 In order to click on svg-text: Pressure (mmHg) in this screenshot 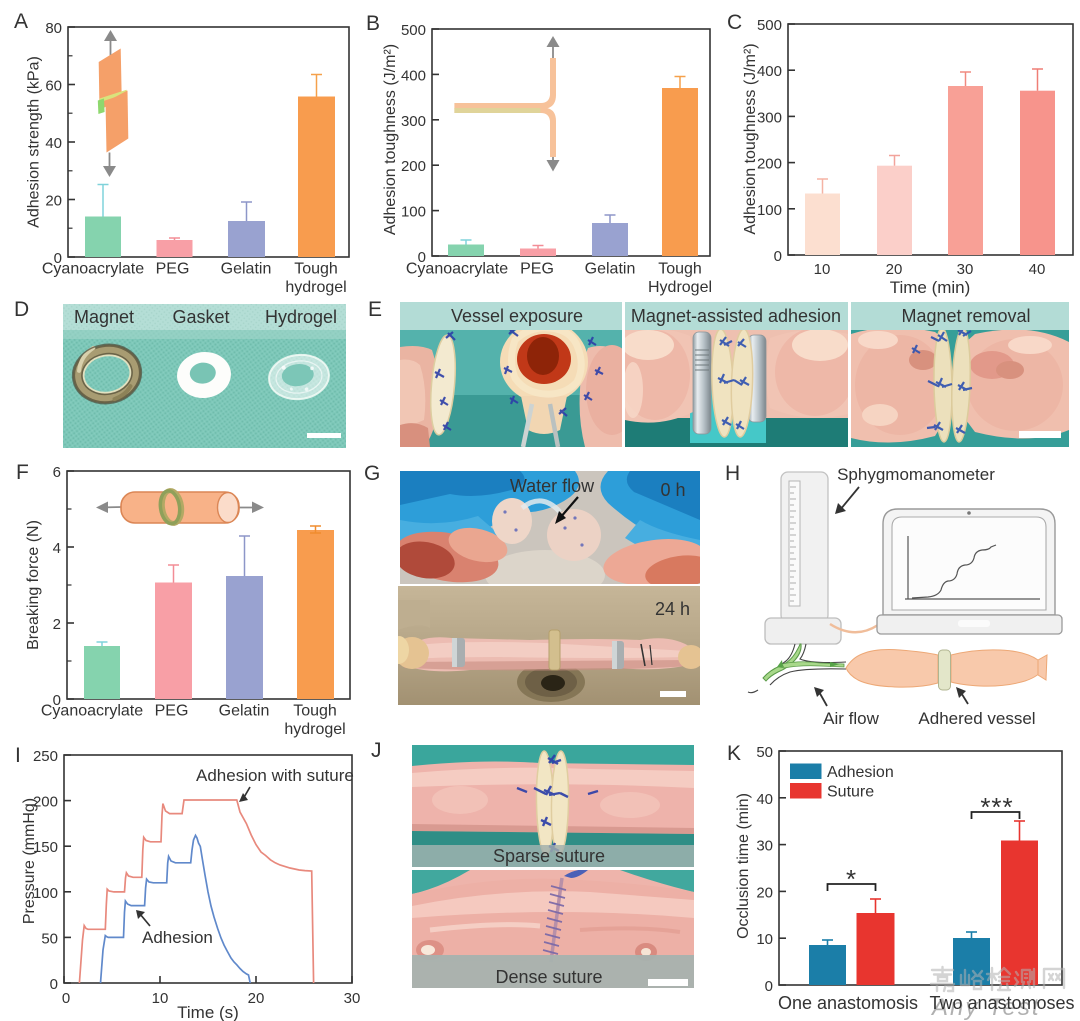, I will do `click(29, 861)`.